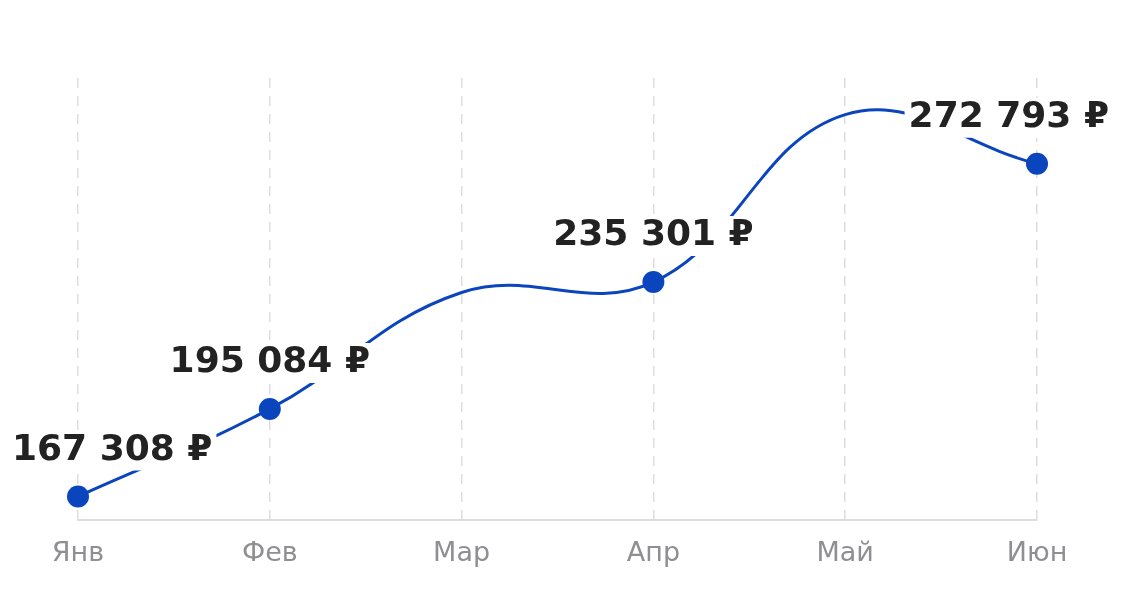  Describe the element at coordinates (270, 360) in the screenshot. I see `data-label: 195 084 ₽` at that location.